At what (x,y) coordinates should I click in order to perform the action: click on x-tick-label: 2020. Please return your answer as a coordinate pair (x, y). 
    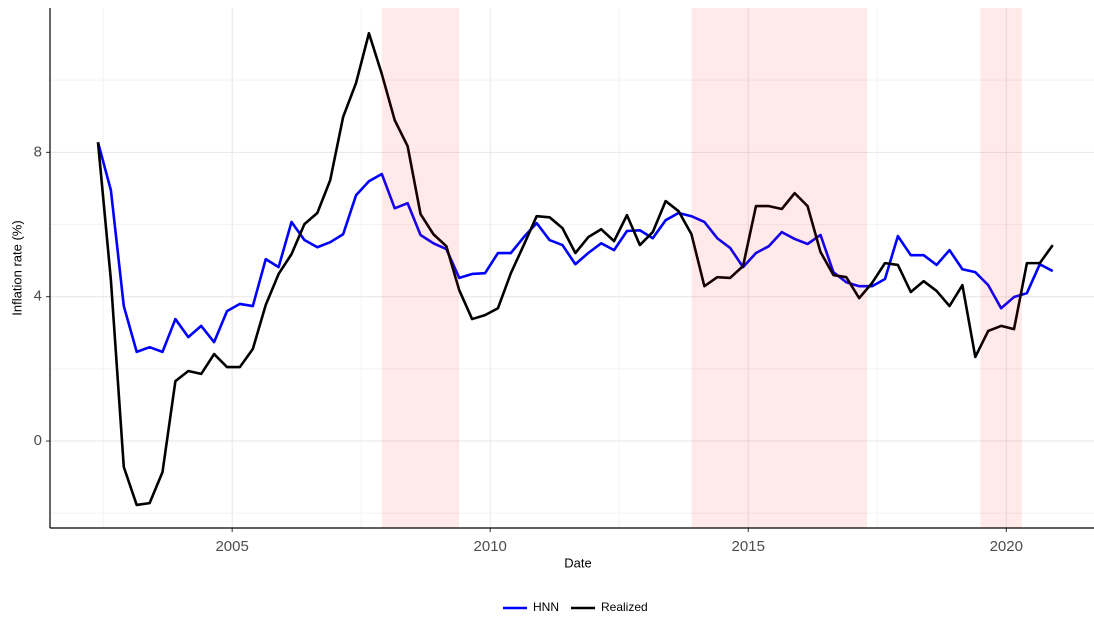
    Looking at the image, I should click on (1006, 546).